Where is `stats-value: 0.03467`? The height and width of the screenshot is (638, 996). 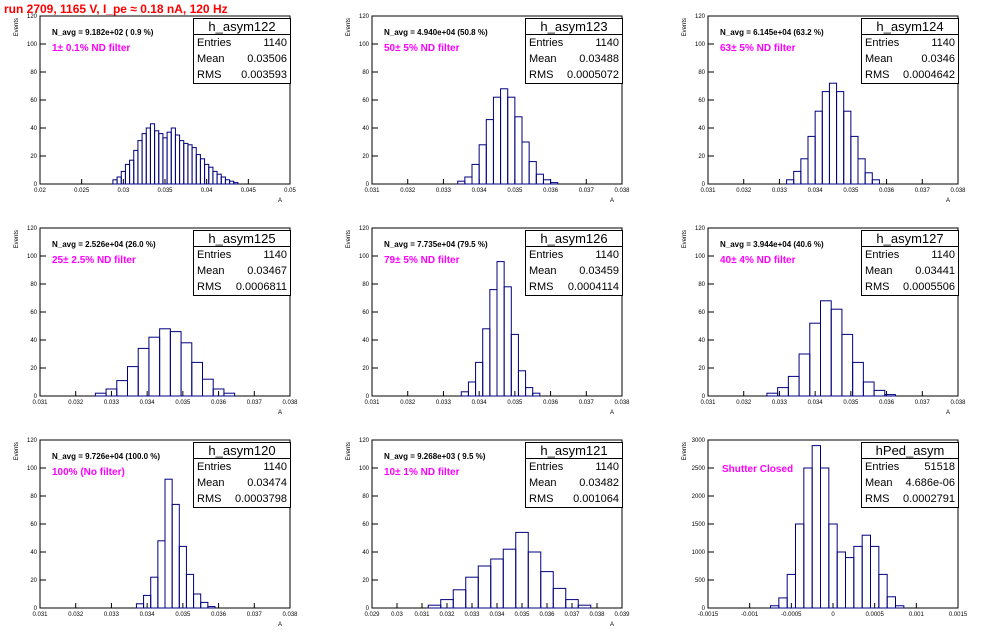 stats-value: 0.03467 is located at coordinates (267, 271).